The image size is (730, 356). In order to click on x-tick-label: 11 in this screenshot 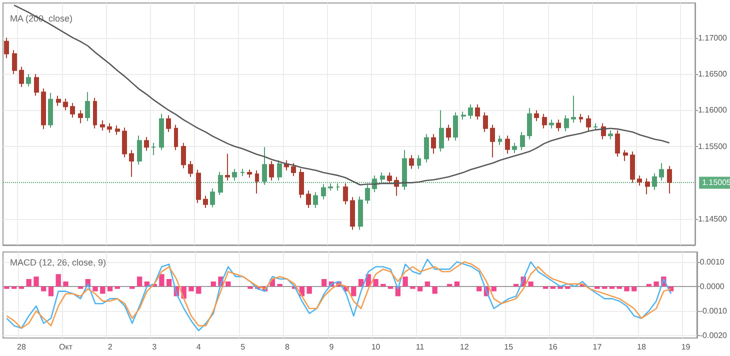, I will do `click(420, 347)`.